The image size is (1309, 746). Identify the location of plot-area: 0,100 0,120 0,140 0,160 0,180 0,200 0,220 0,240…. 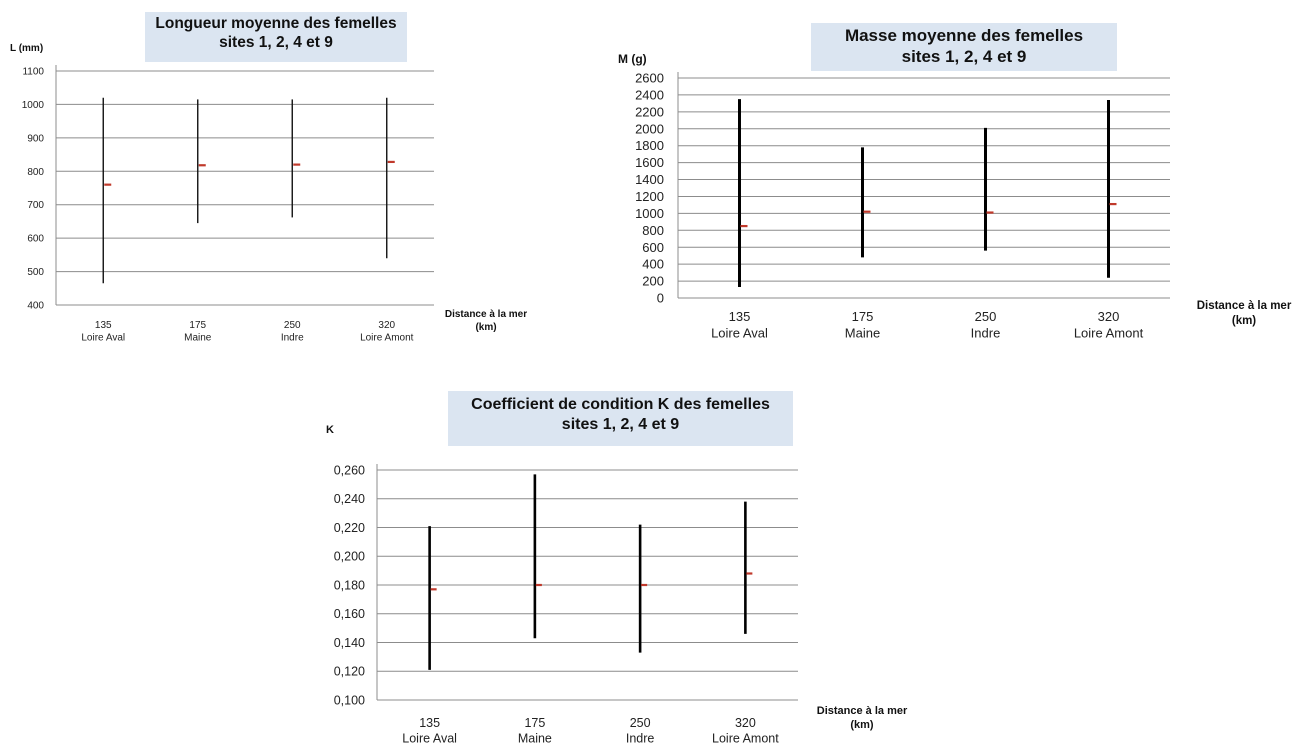
(566, 604).